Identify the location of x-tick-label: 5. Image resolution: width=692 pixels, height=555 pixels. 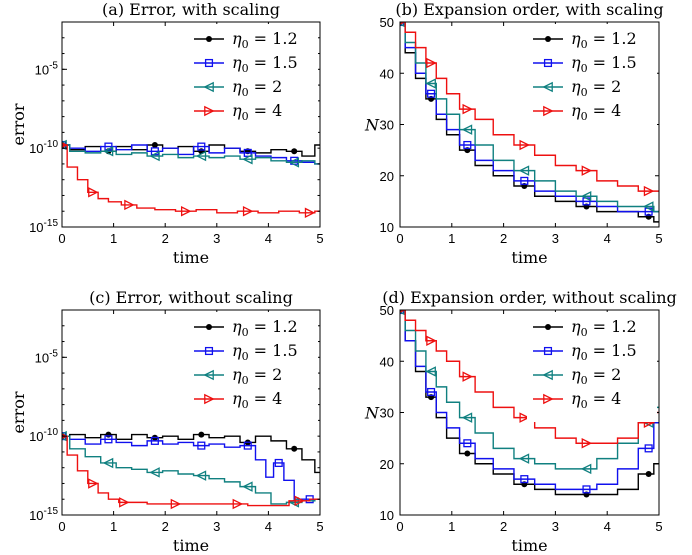
(658, 526).